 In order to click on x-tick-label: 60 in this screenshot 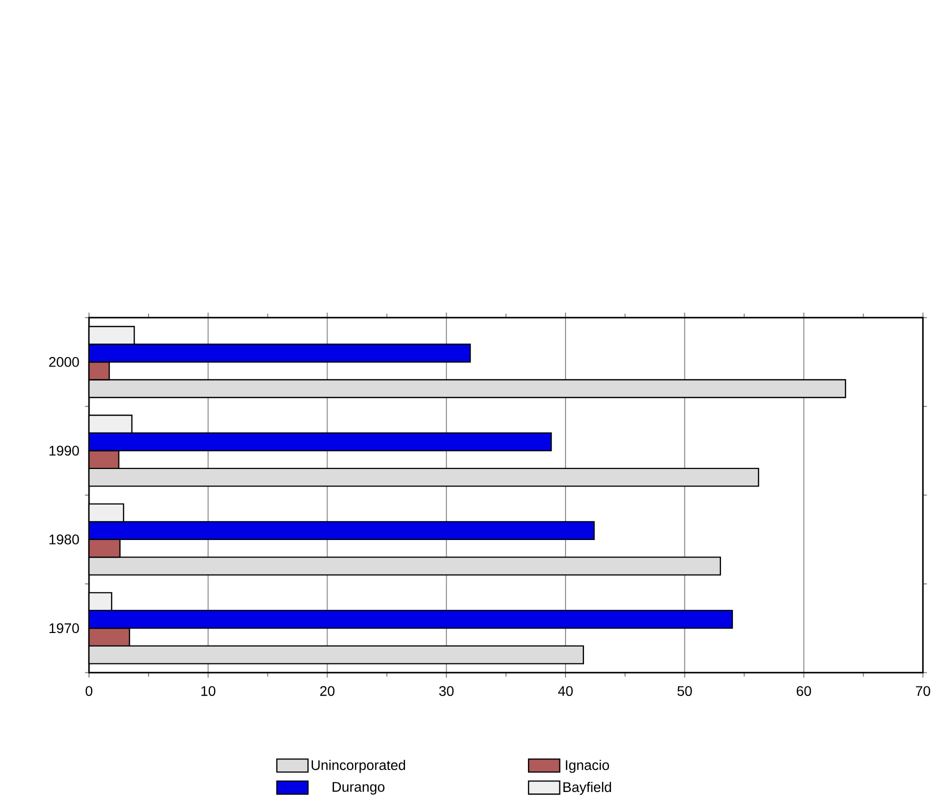, I will do `click(804, 691)`.